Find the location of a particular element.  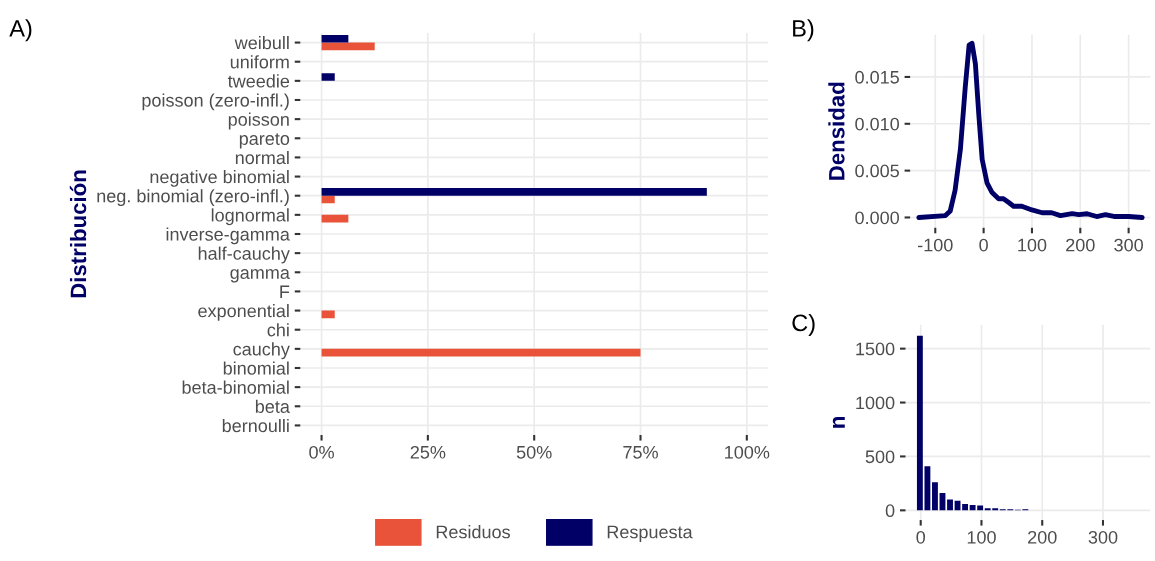

y-tick-label: neg. binomial (zero-infl.) is located at coordinates (193, 197).